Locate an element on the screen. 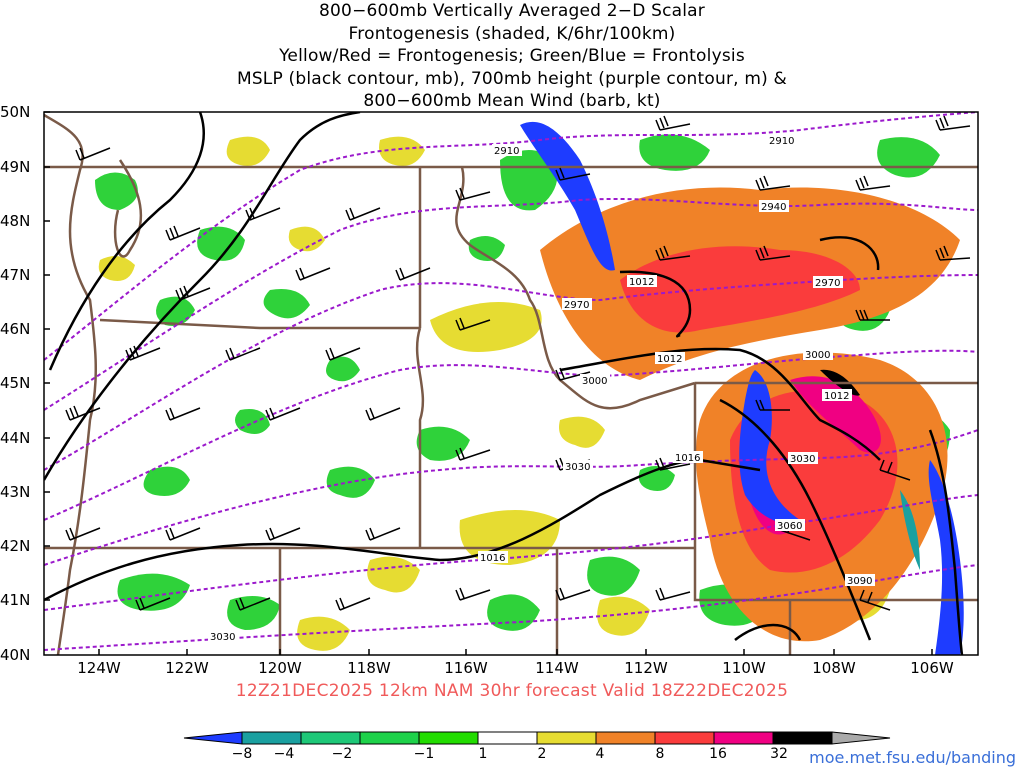 This screenshot has height=768, width=1024. or-id-border is located at coordinates (420, 437).